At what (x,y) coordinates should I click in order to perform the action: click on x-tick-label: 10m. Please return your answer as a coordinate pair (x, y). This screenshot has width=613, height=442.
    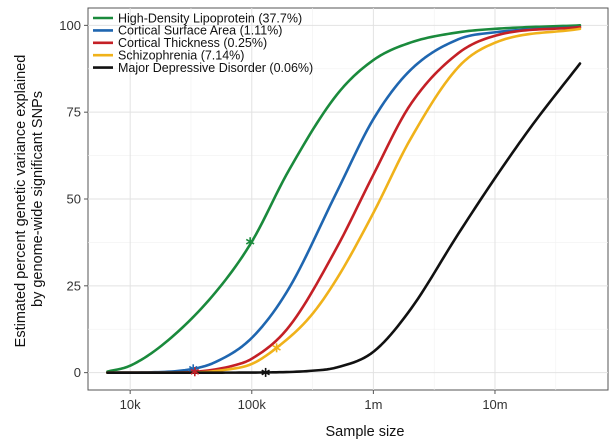
    Looking at the image, I should click on (494, 404).